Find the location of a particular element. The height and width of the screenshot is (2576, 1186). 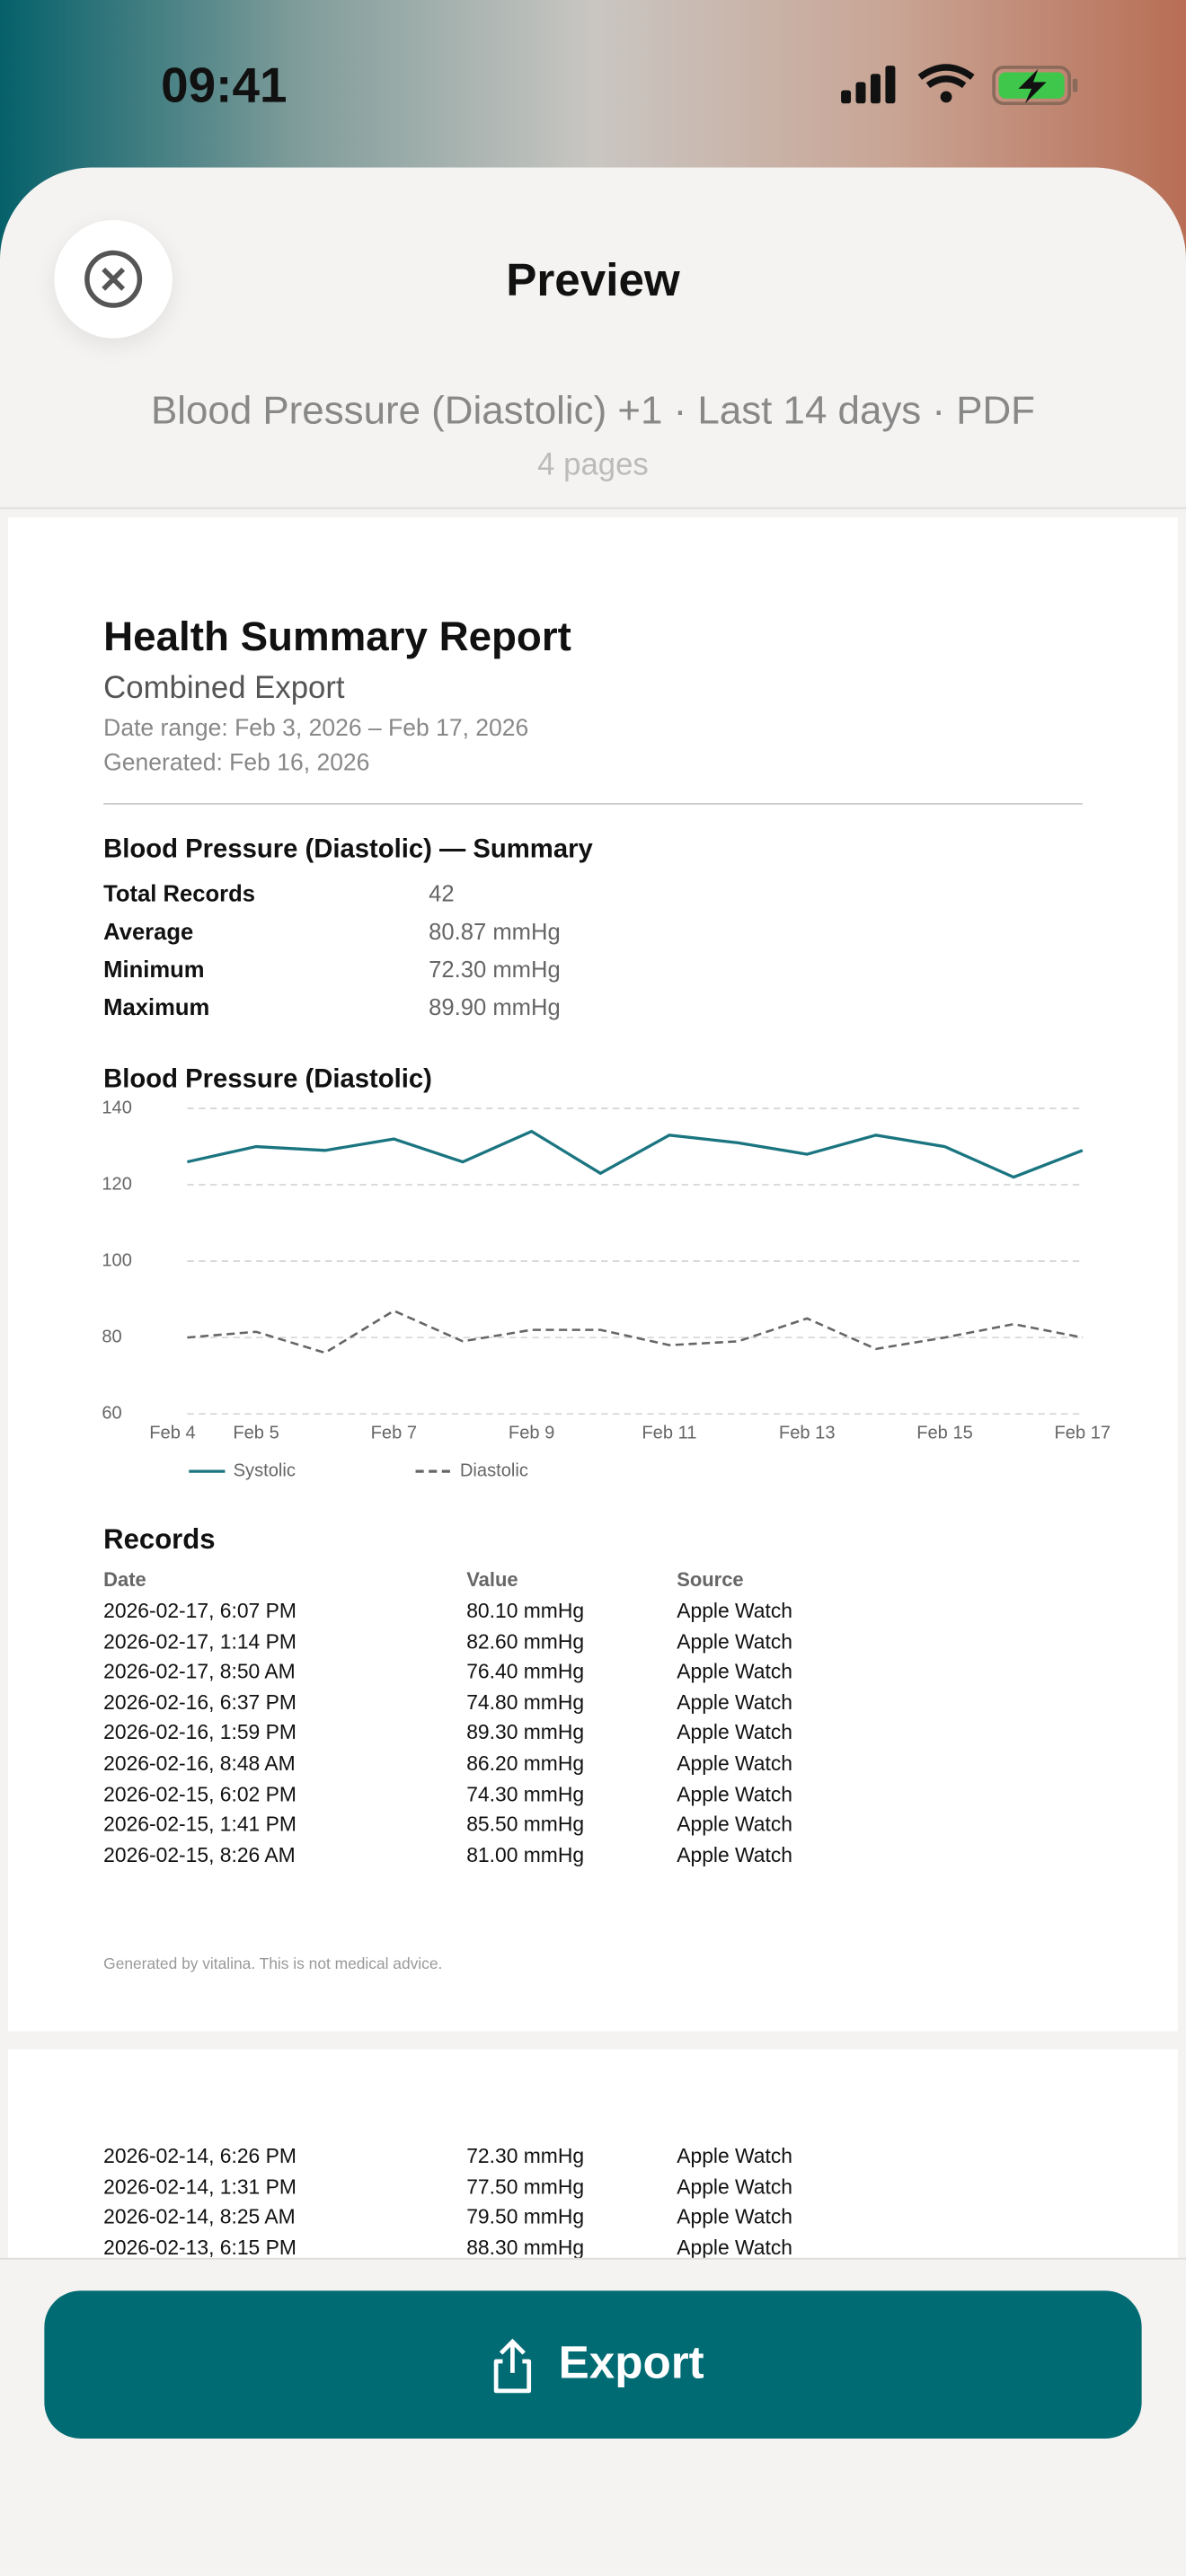

y-tick-label: 120 is located at coordinates (117, 1184).